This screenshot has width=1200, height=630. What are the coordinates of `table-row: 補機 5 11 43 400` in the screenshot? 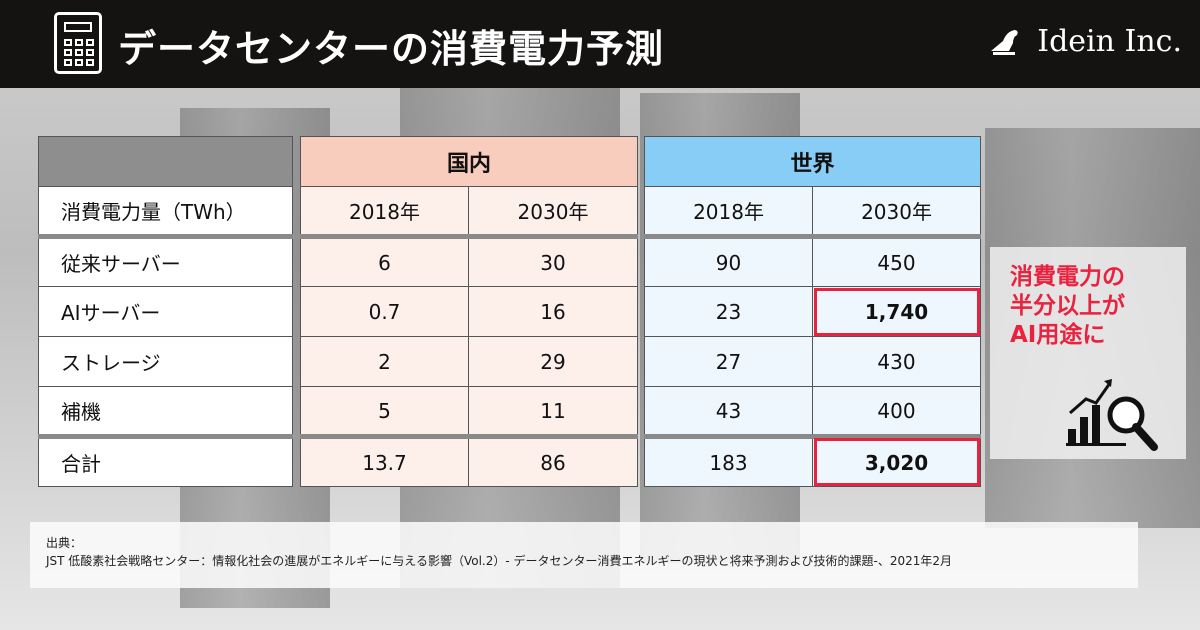 It's located at (510, 411).